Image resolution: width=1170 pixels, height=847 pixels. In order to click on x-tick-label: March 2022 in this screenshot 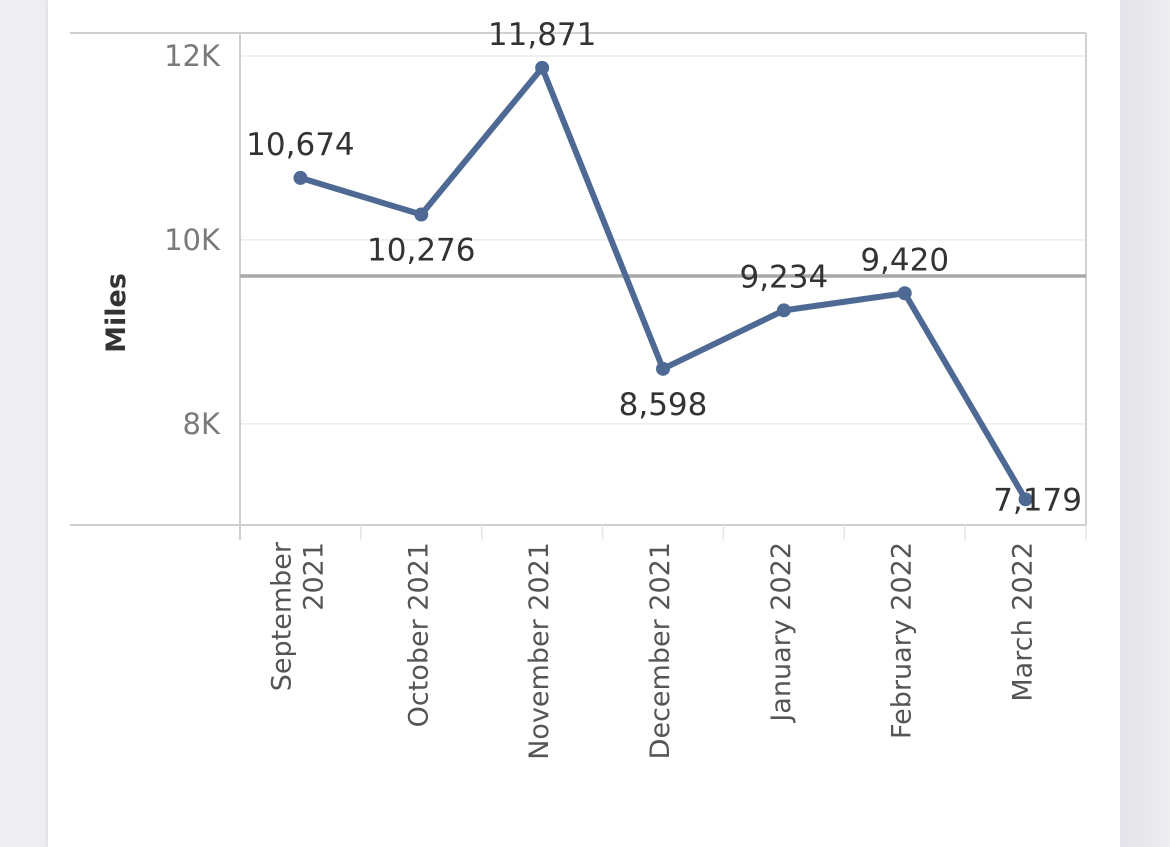, I will do `click(1023, 622)`.